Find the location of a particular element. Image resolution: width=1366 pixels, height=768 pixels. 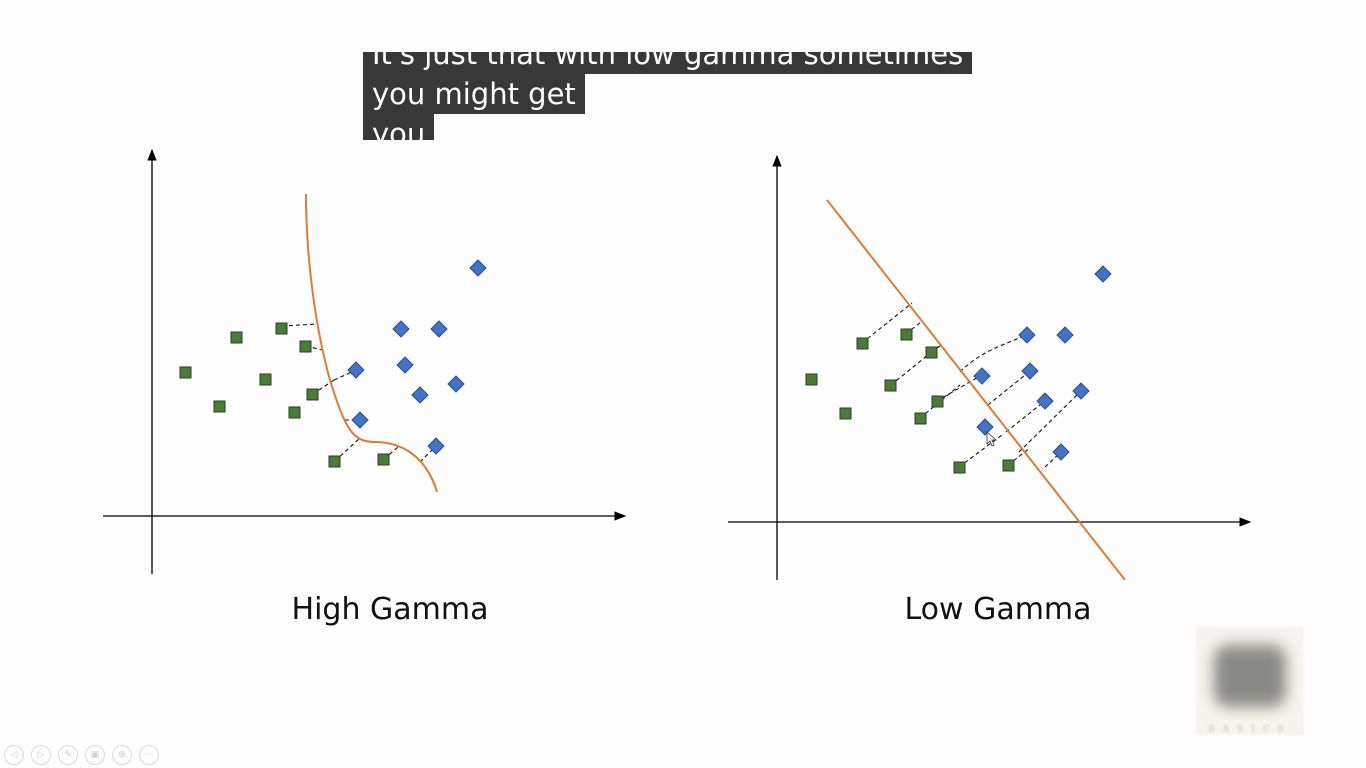

mouse-cursor-icon is located at coordinates (992, 439).